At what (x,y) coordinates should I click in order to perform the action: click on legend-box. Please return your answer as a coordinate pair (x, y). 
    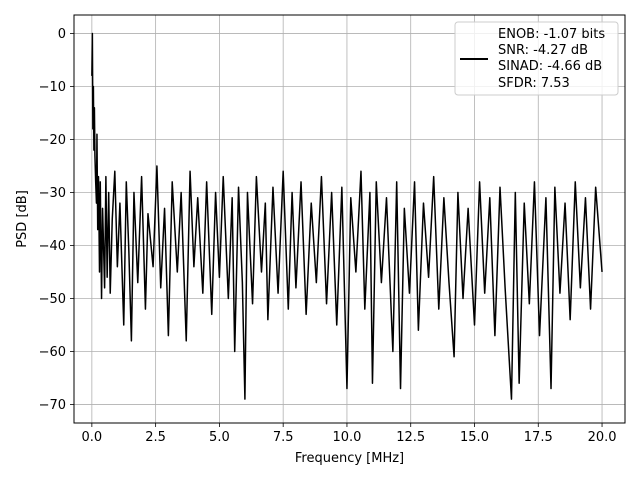
    Looking at the image, I should click on (536, 58).